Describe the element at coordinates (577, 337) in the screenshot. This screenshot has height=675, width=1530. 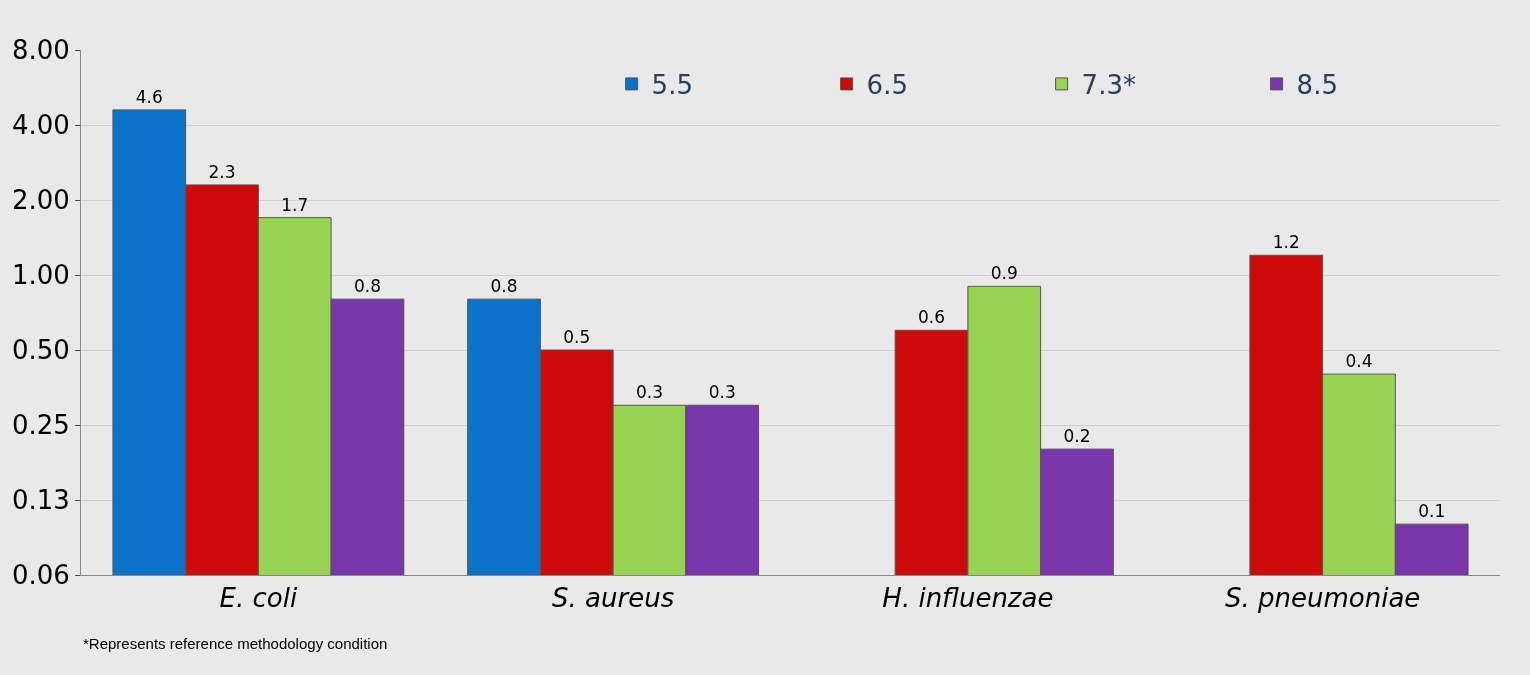
I see `data-label: 0.5` at that location.